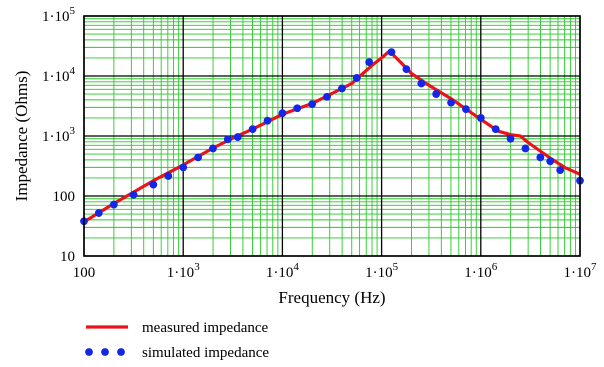  I want to click on y-tick-labels: 10 100 1·10³ 1·10⁴ 1·10⁵, so click(59, 135).